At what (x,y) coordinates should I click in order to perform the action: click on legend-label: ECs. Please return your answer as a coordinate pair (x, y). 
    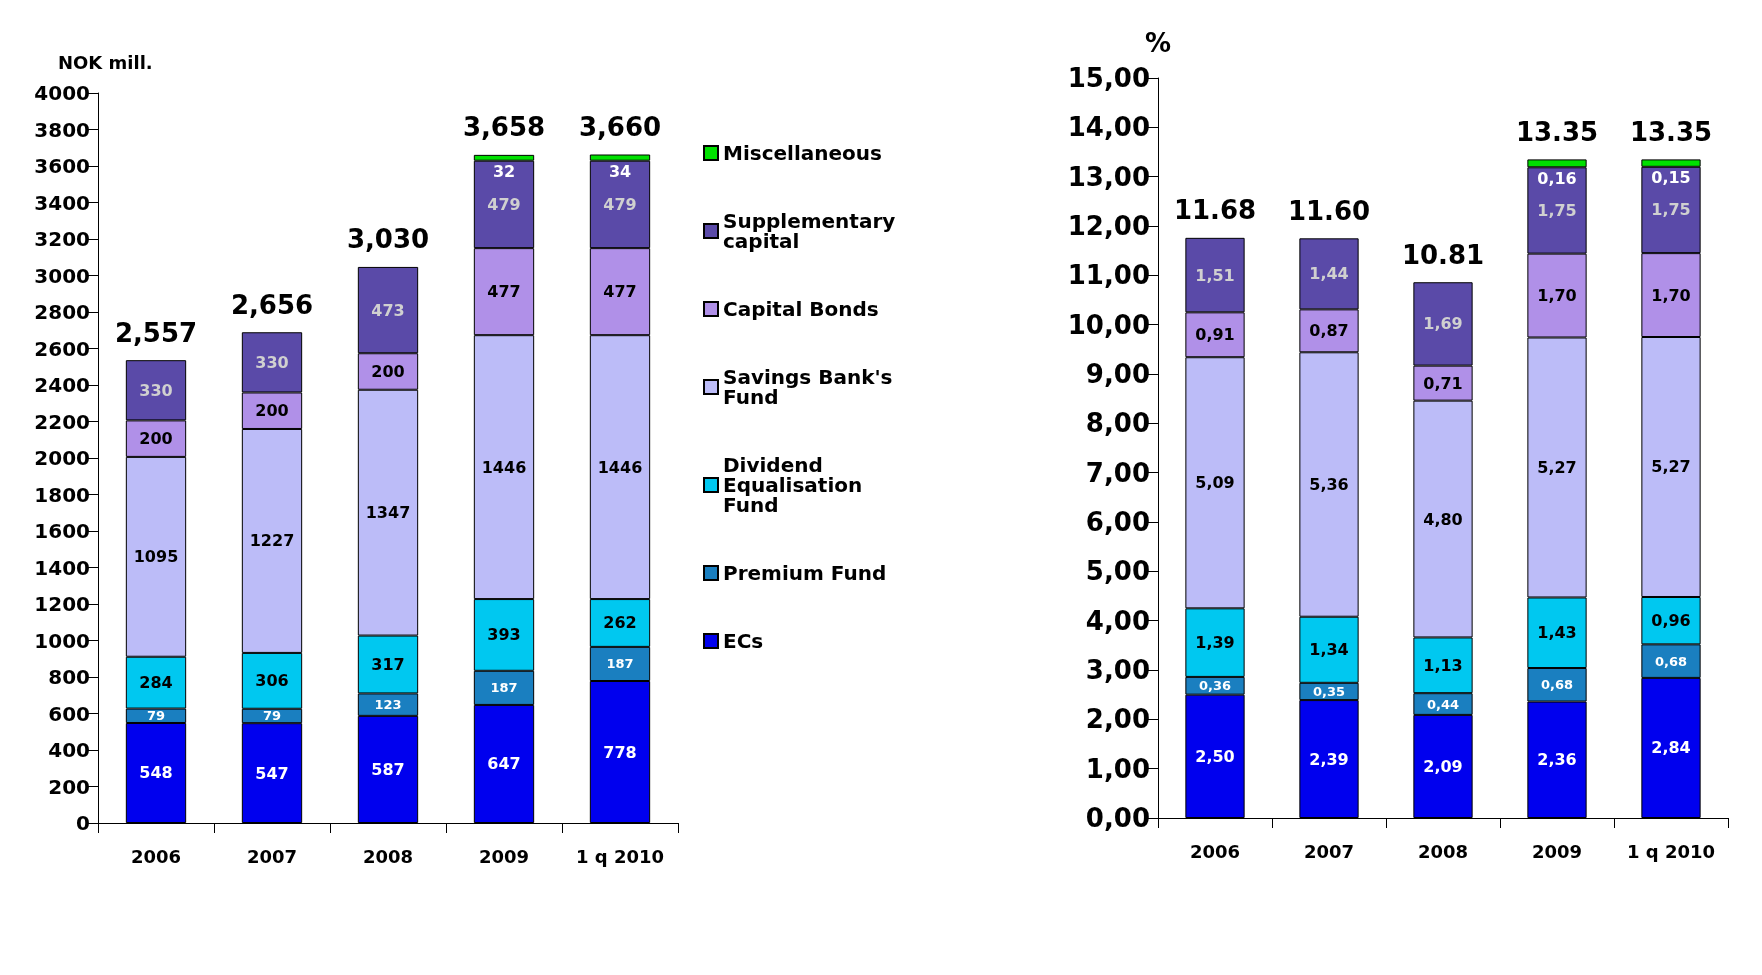
    Looking at the image, I should click on (743, 641).